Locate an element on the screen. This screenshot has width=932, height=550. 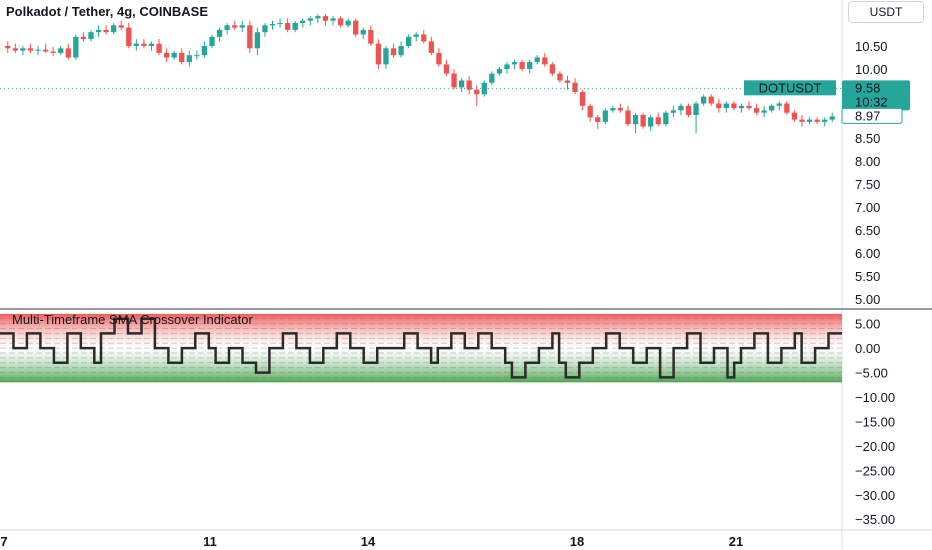
indicator-tick-label: −30.00 is located at coordinates (875, 495).